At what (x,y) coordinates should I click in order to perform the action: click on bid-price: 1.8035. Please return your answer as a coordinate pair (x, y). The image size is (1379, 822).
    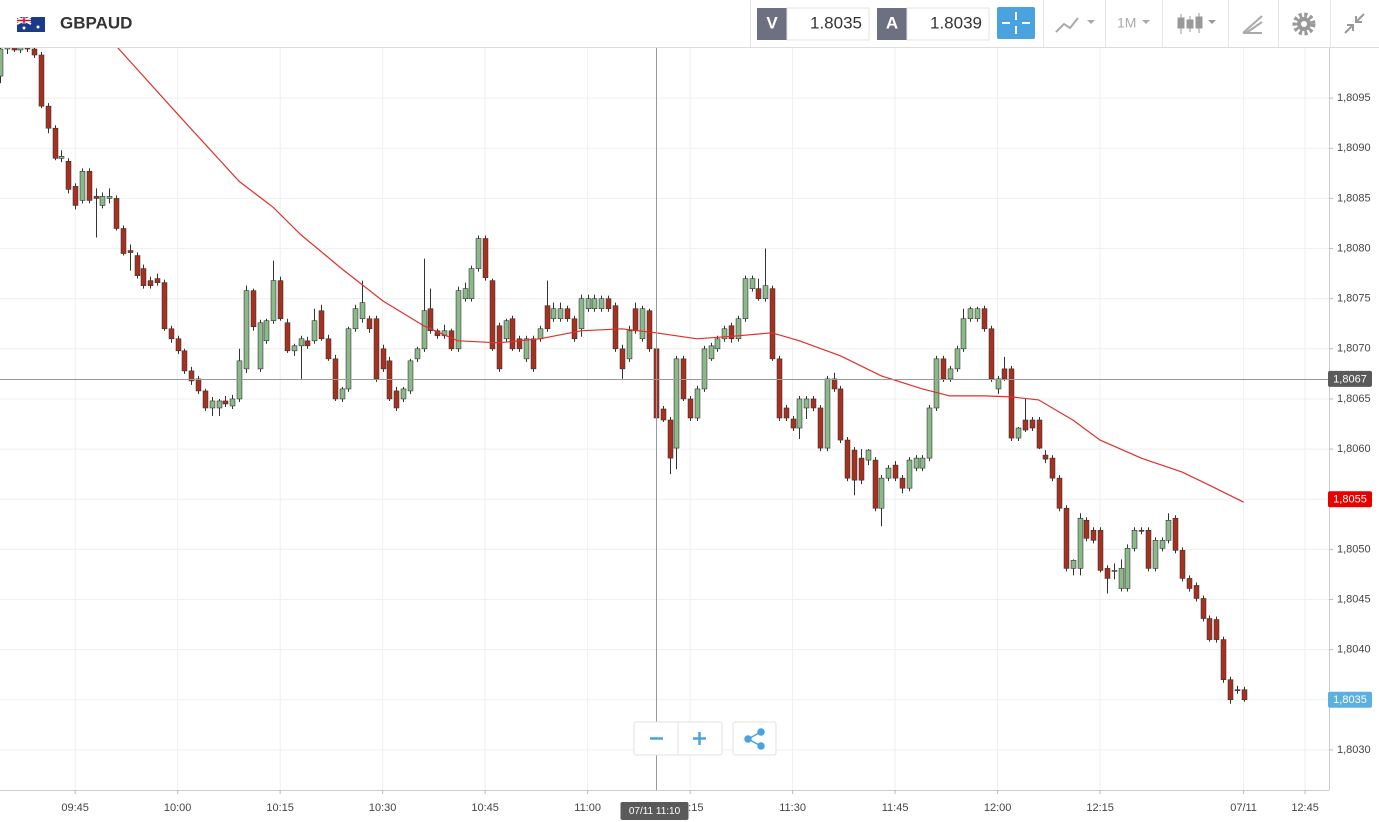
    Looking at the image, I should click on (836, 22).